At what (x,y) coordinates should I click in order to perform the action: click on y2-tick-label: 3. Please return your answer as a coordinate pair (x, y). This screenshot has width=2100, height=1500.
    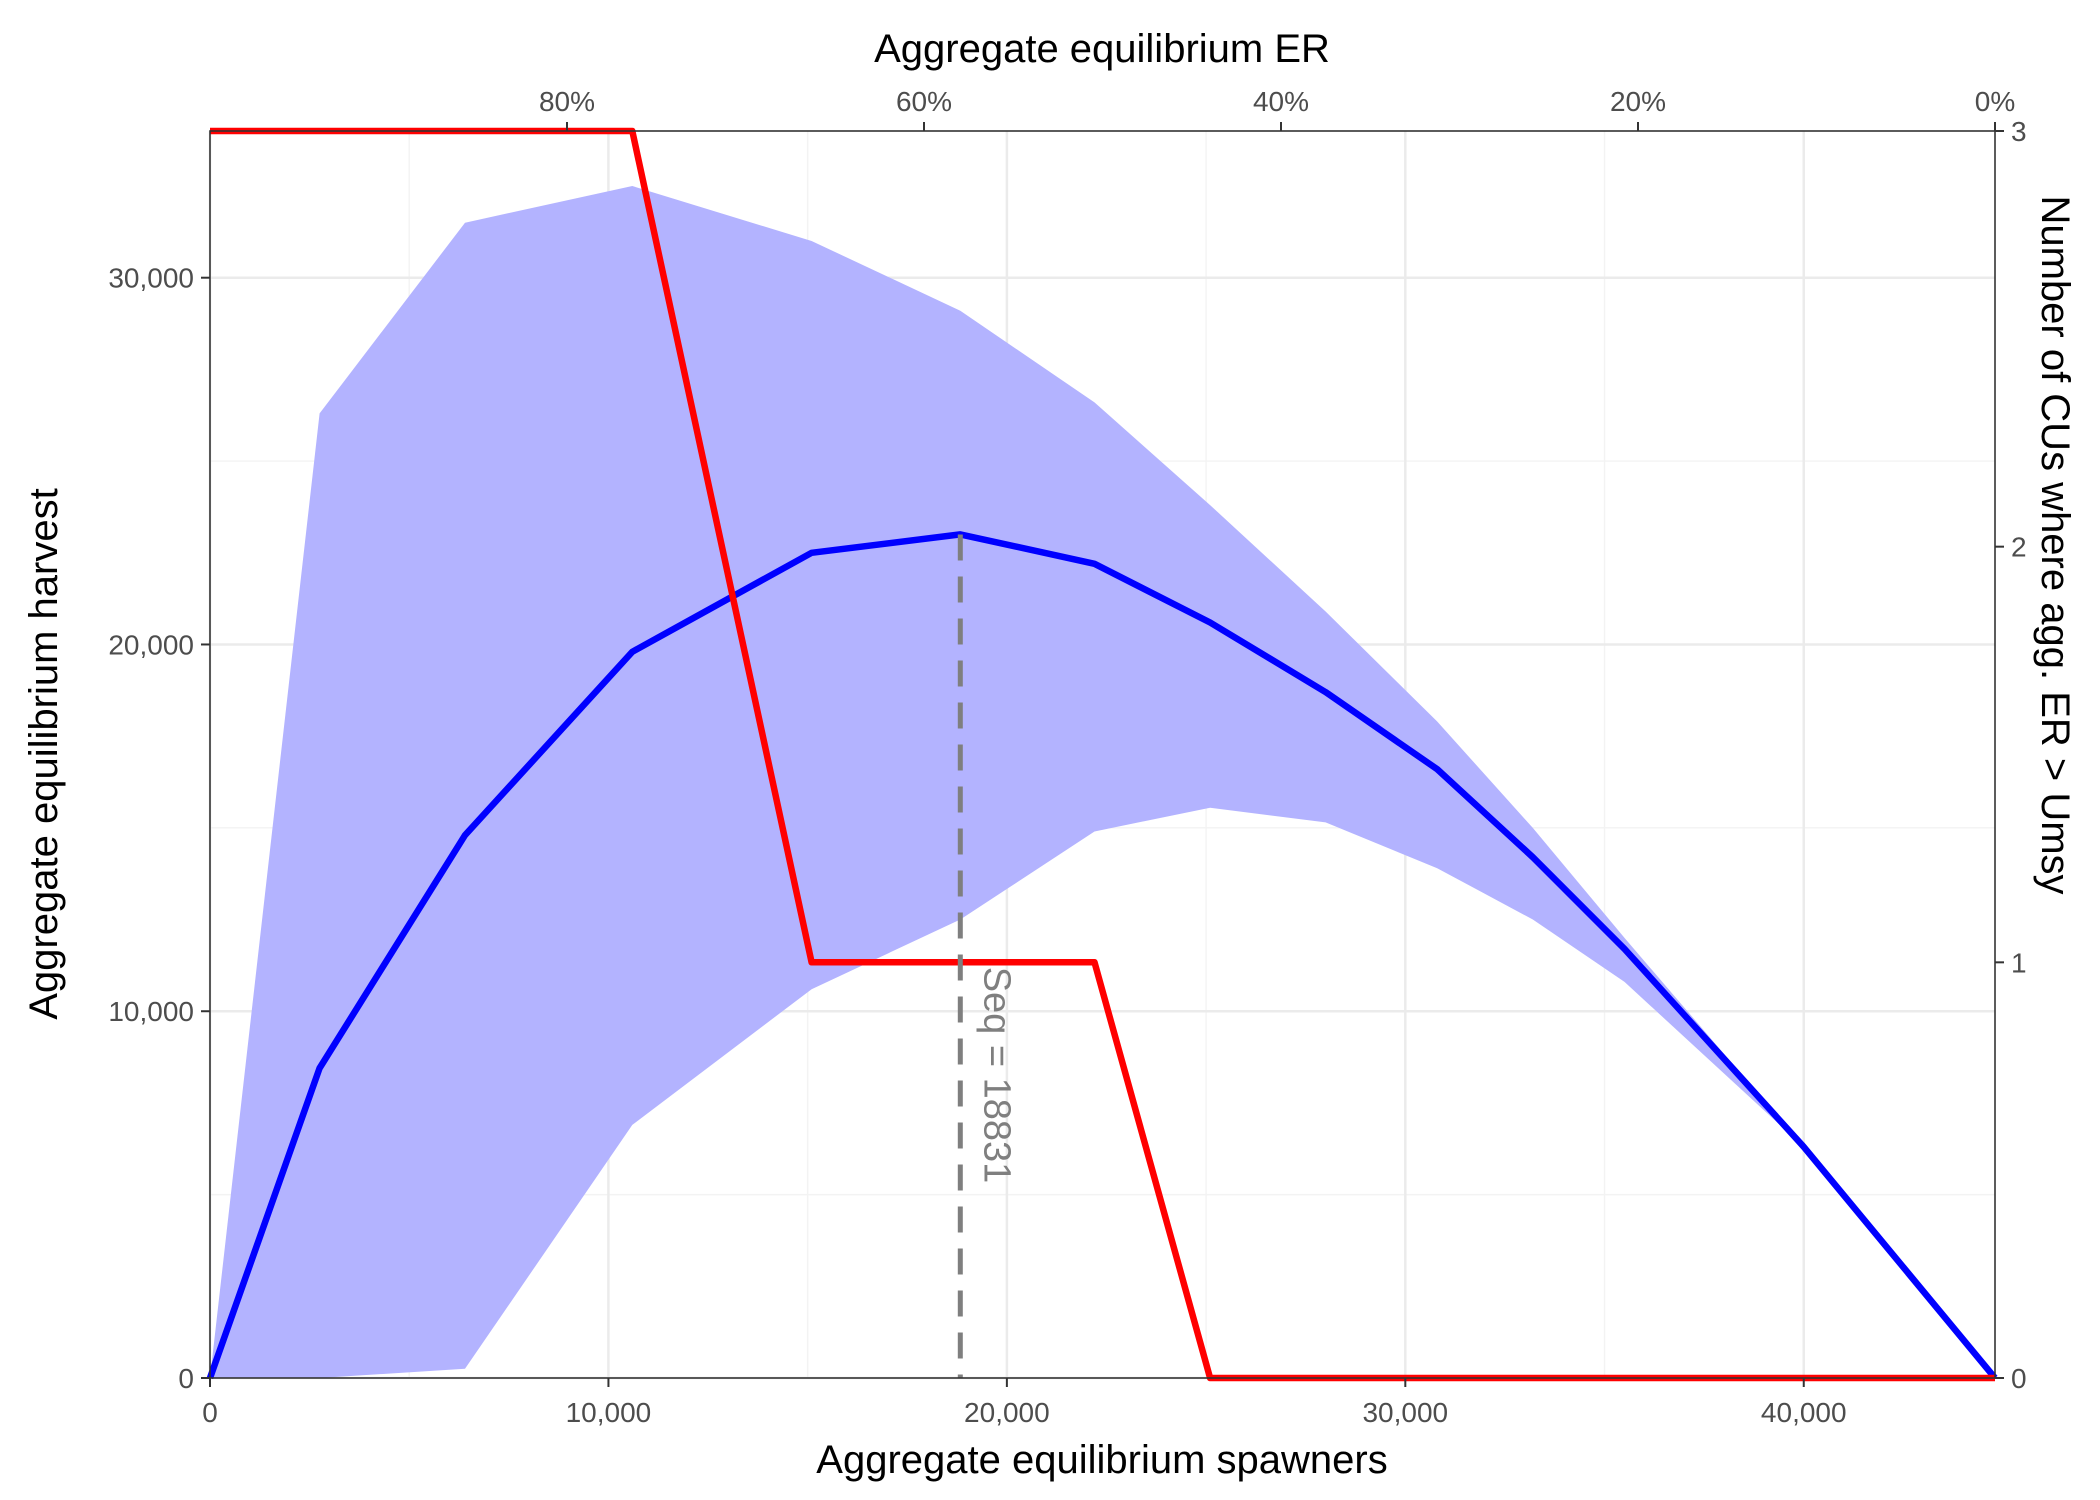
    Looking at the image, I should click on (2019, 131).